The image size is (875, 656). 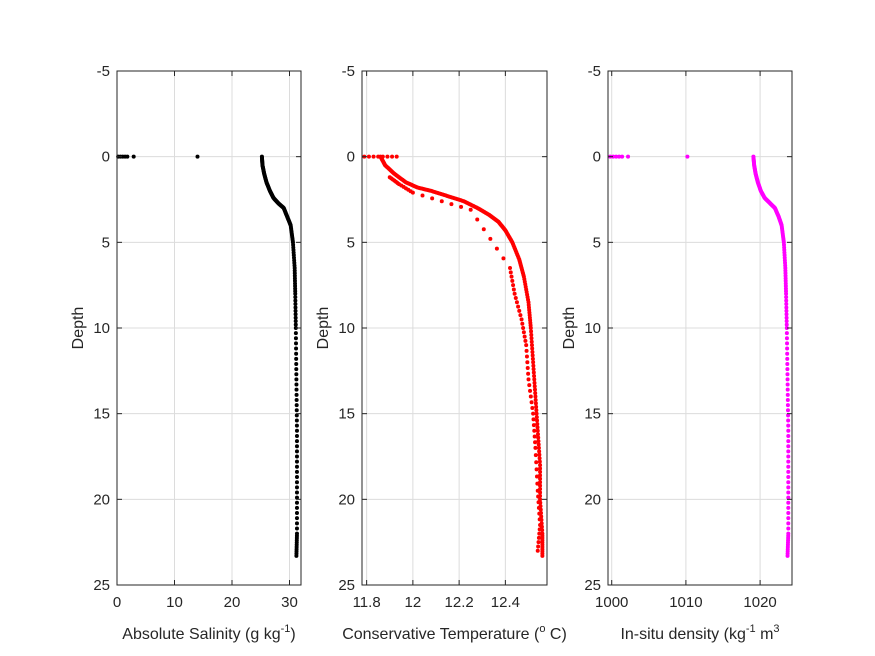 I want to click on temperature-y-tick-label: 0, so click(x=351, y=157).